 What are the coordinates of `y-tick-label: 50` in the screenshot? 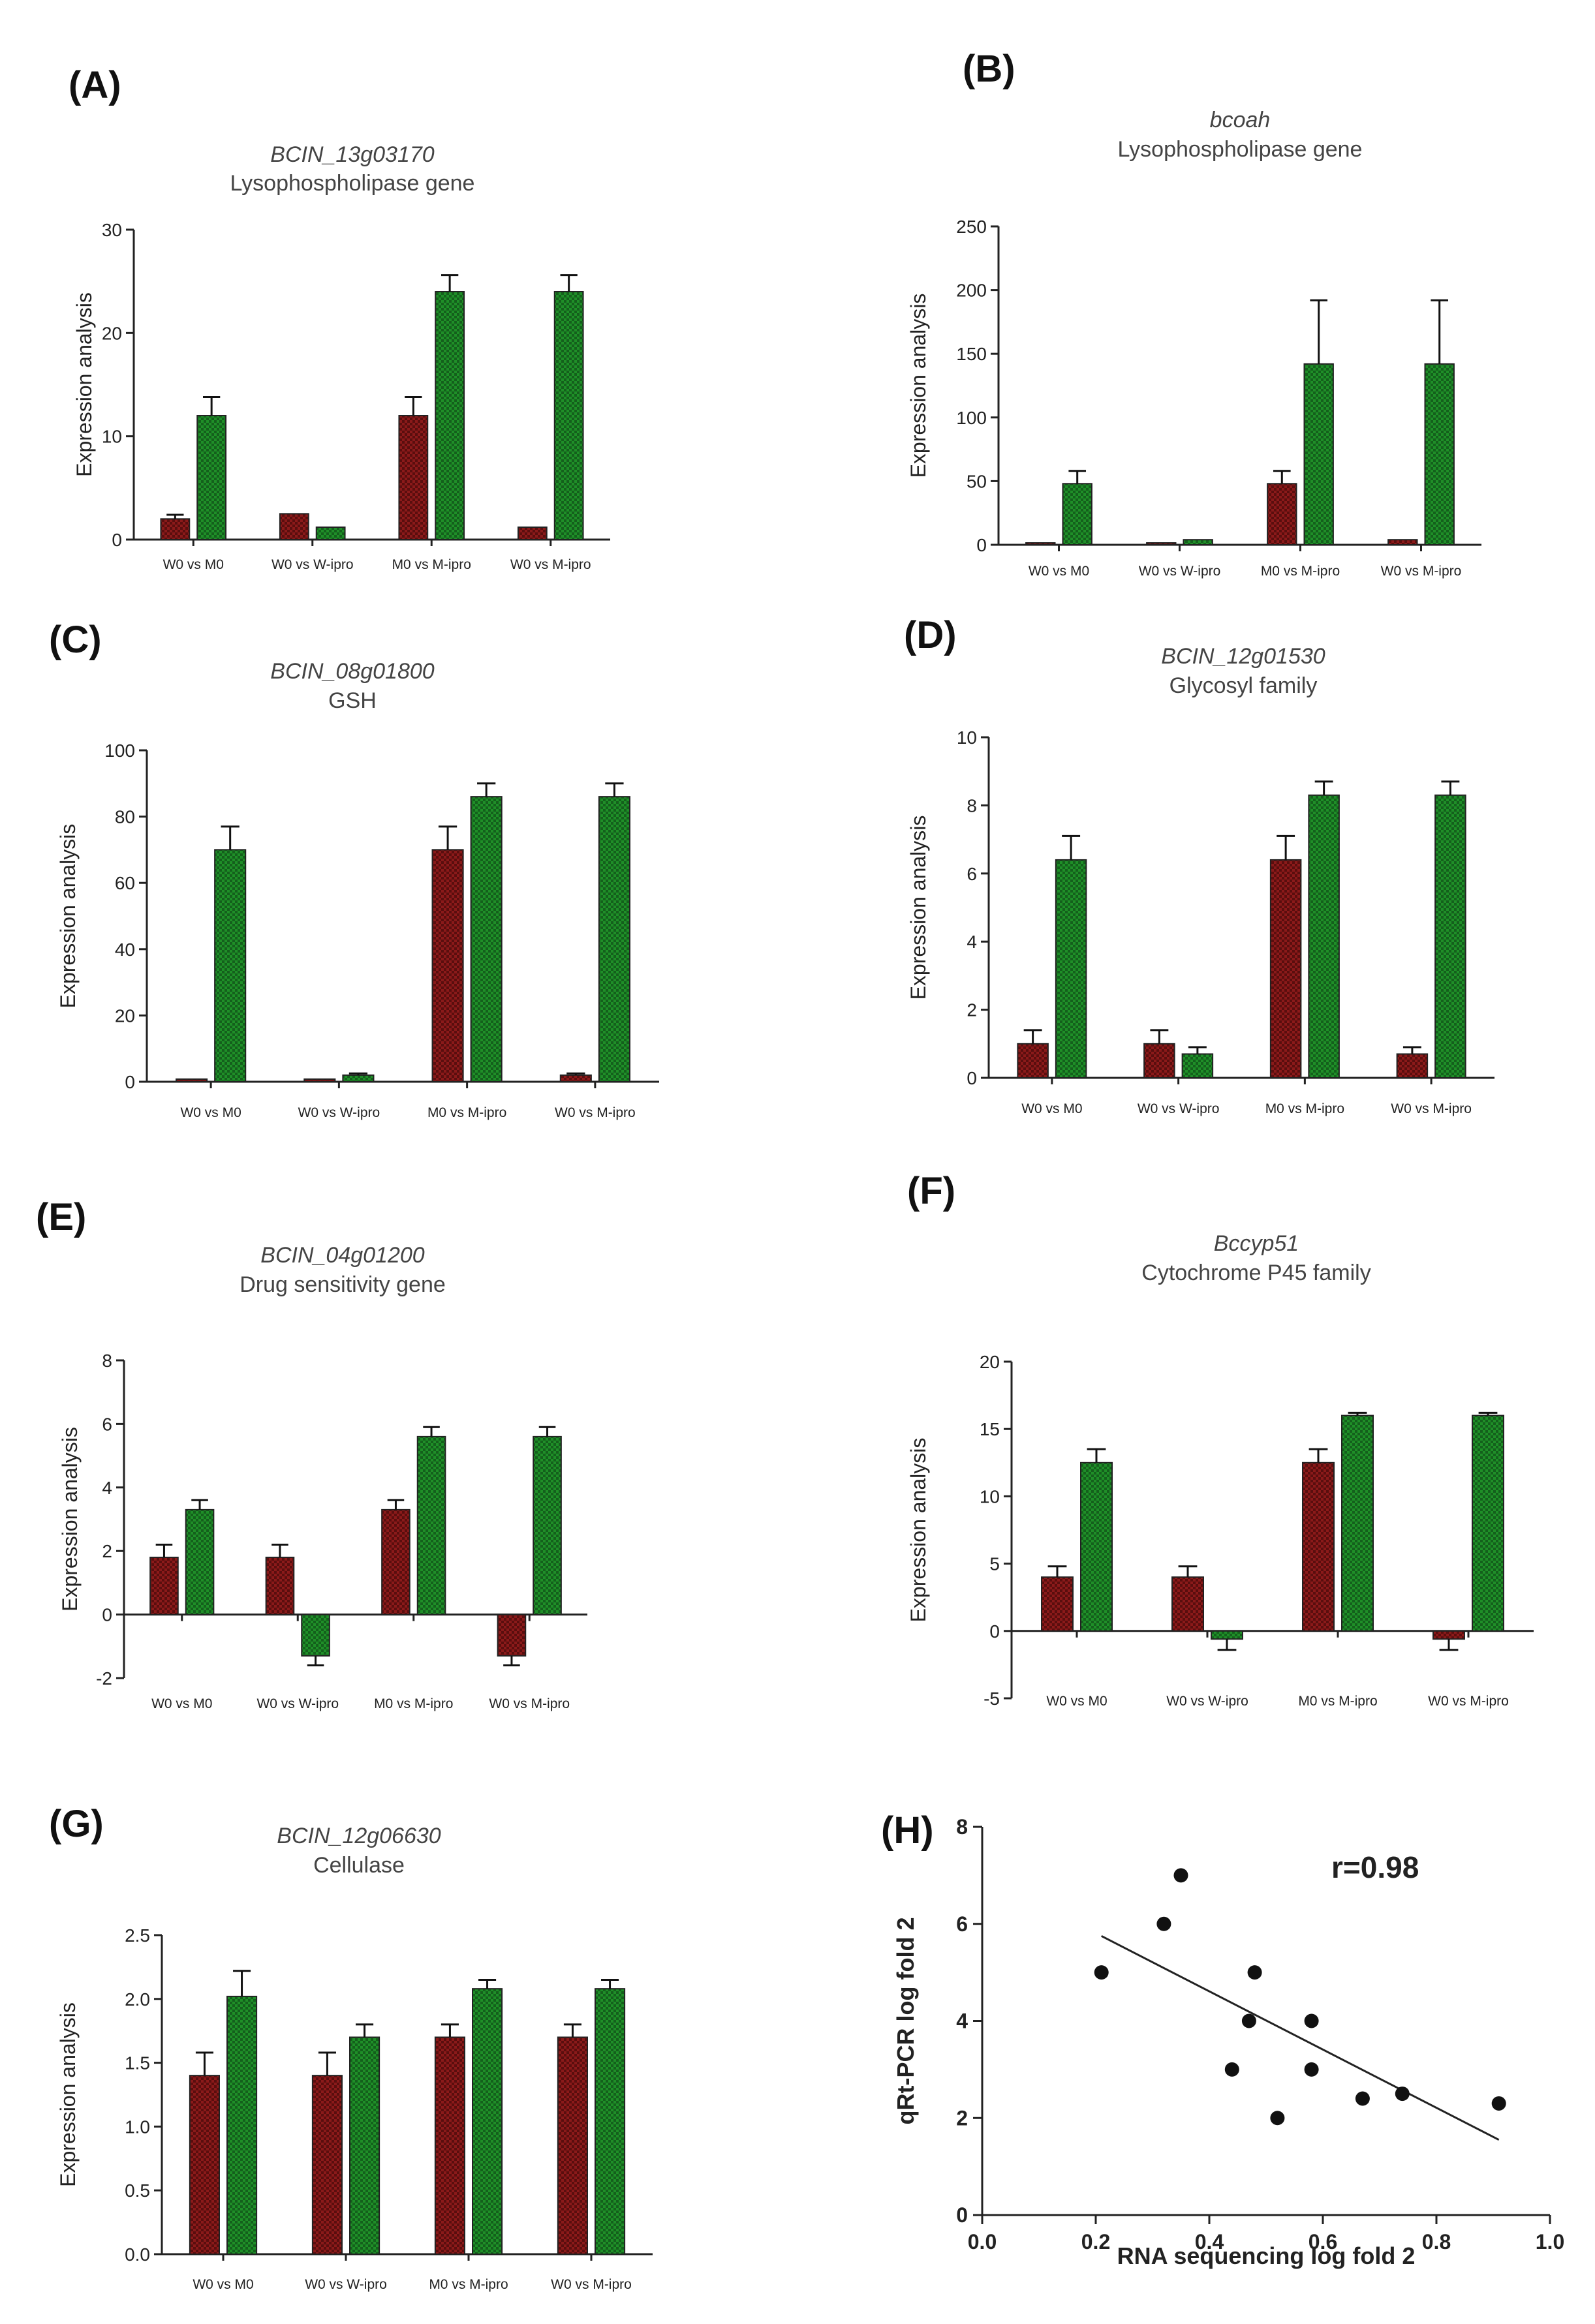 It's located at (977, 481).